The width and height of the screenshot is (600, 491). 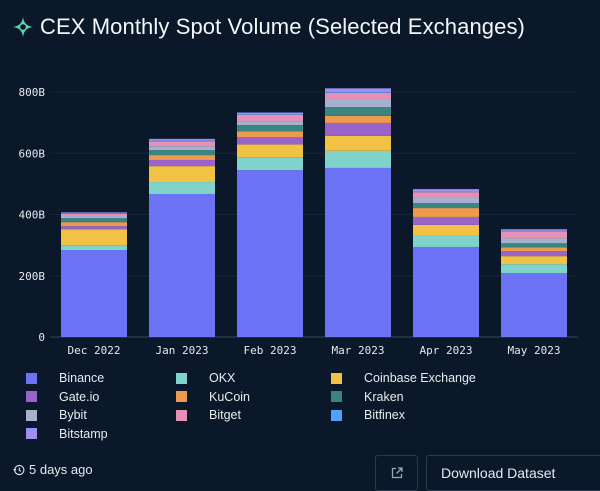 I want to click on footer: 5 days ago Download Dataset, so click(x=300, y=472).